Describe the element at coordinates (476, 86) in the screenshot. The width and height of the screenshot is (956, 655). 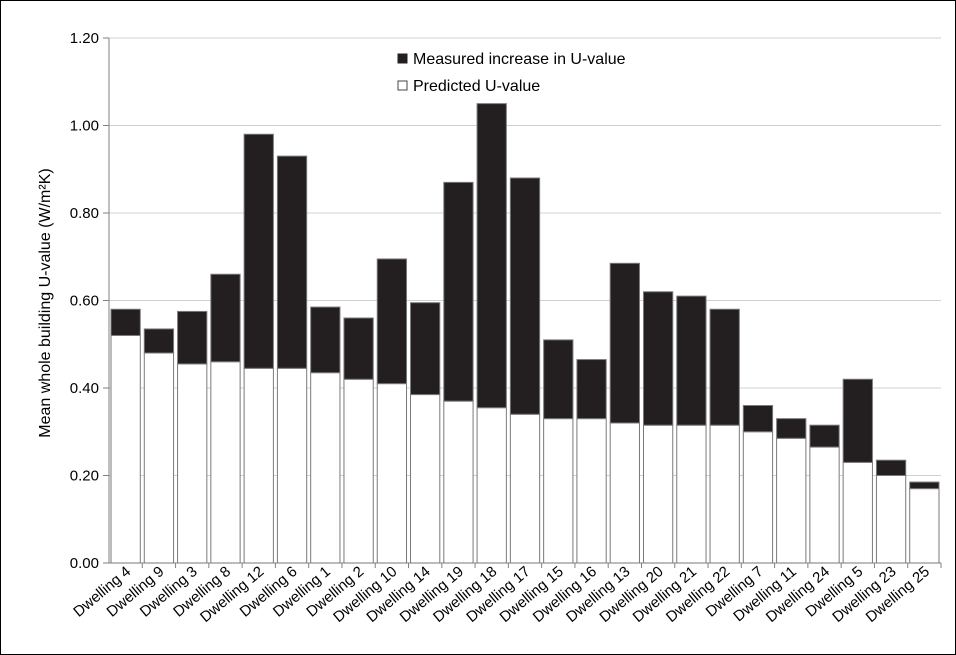
I see `legend-label-predicted: Predicted U-value` at that location.